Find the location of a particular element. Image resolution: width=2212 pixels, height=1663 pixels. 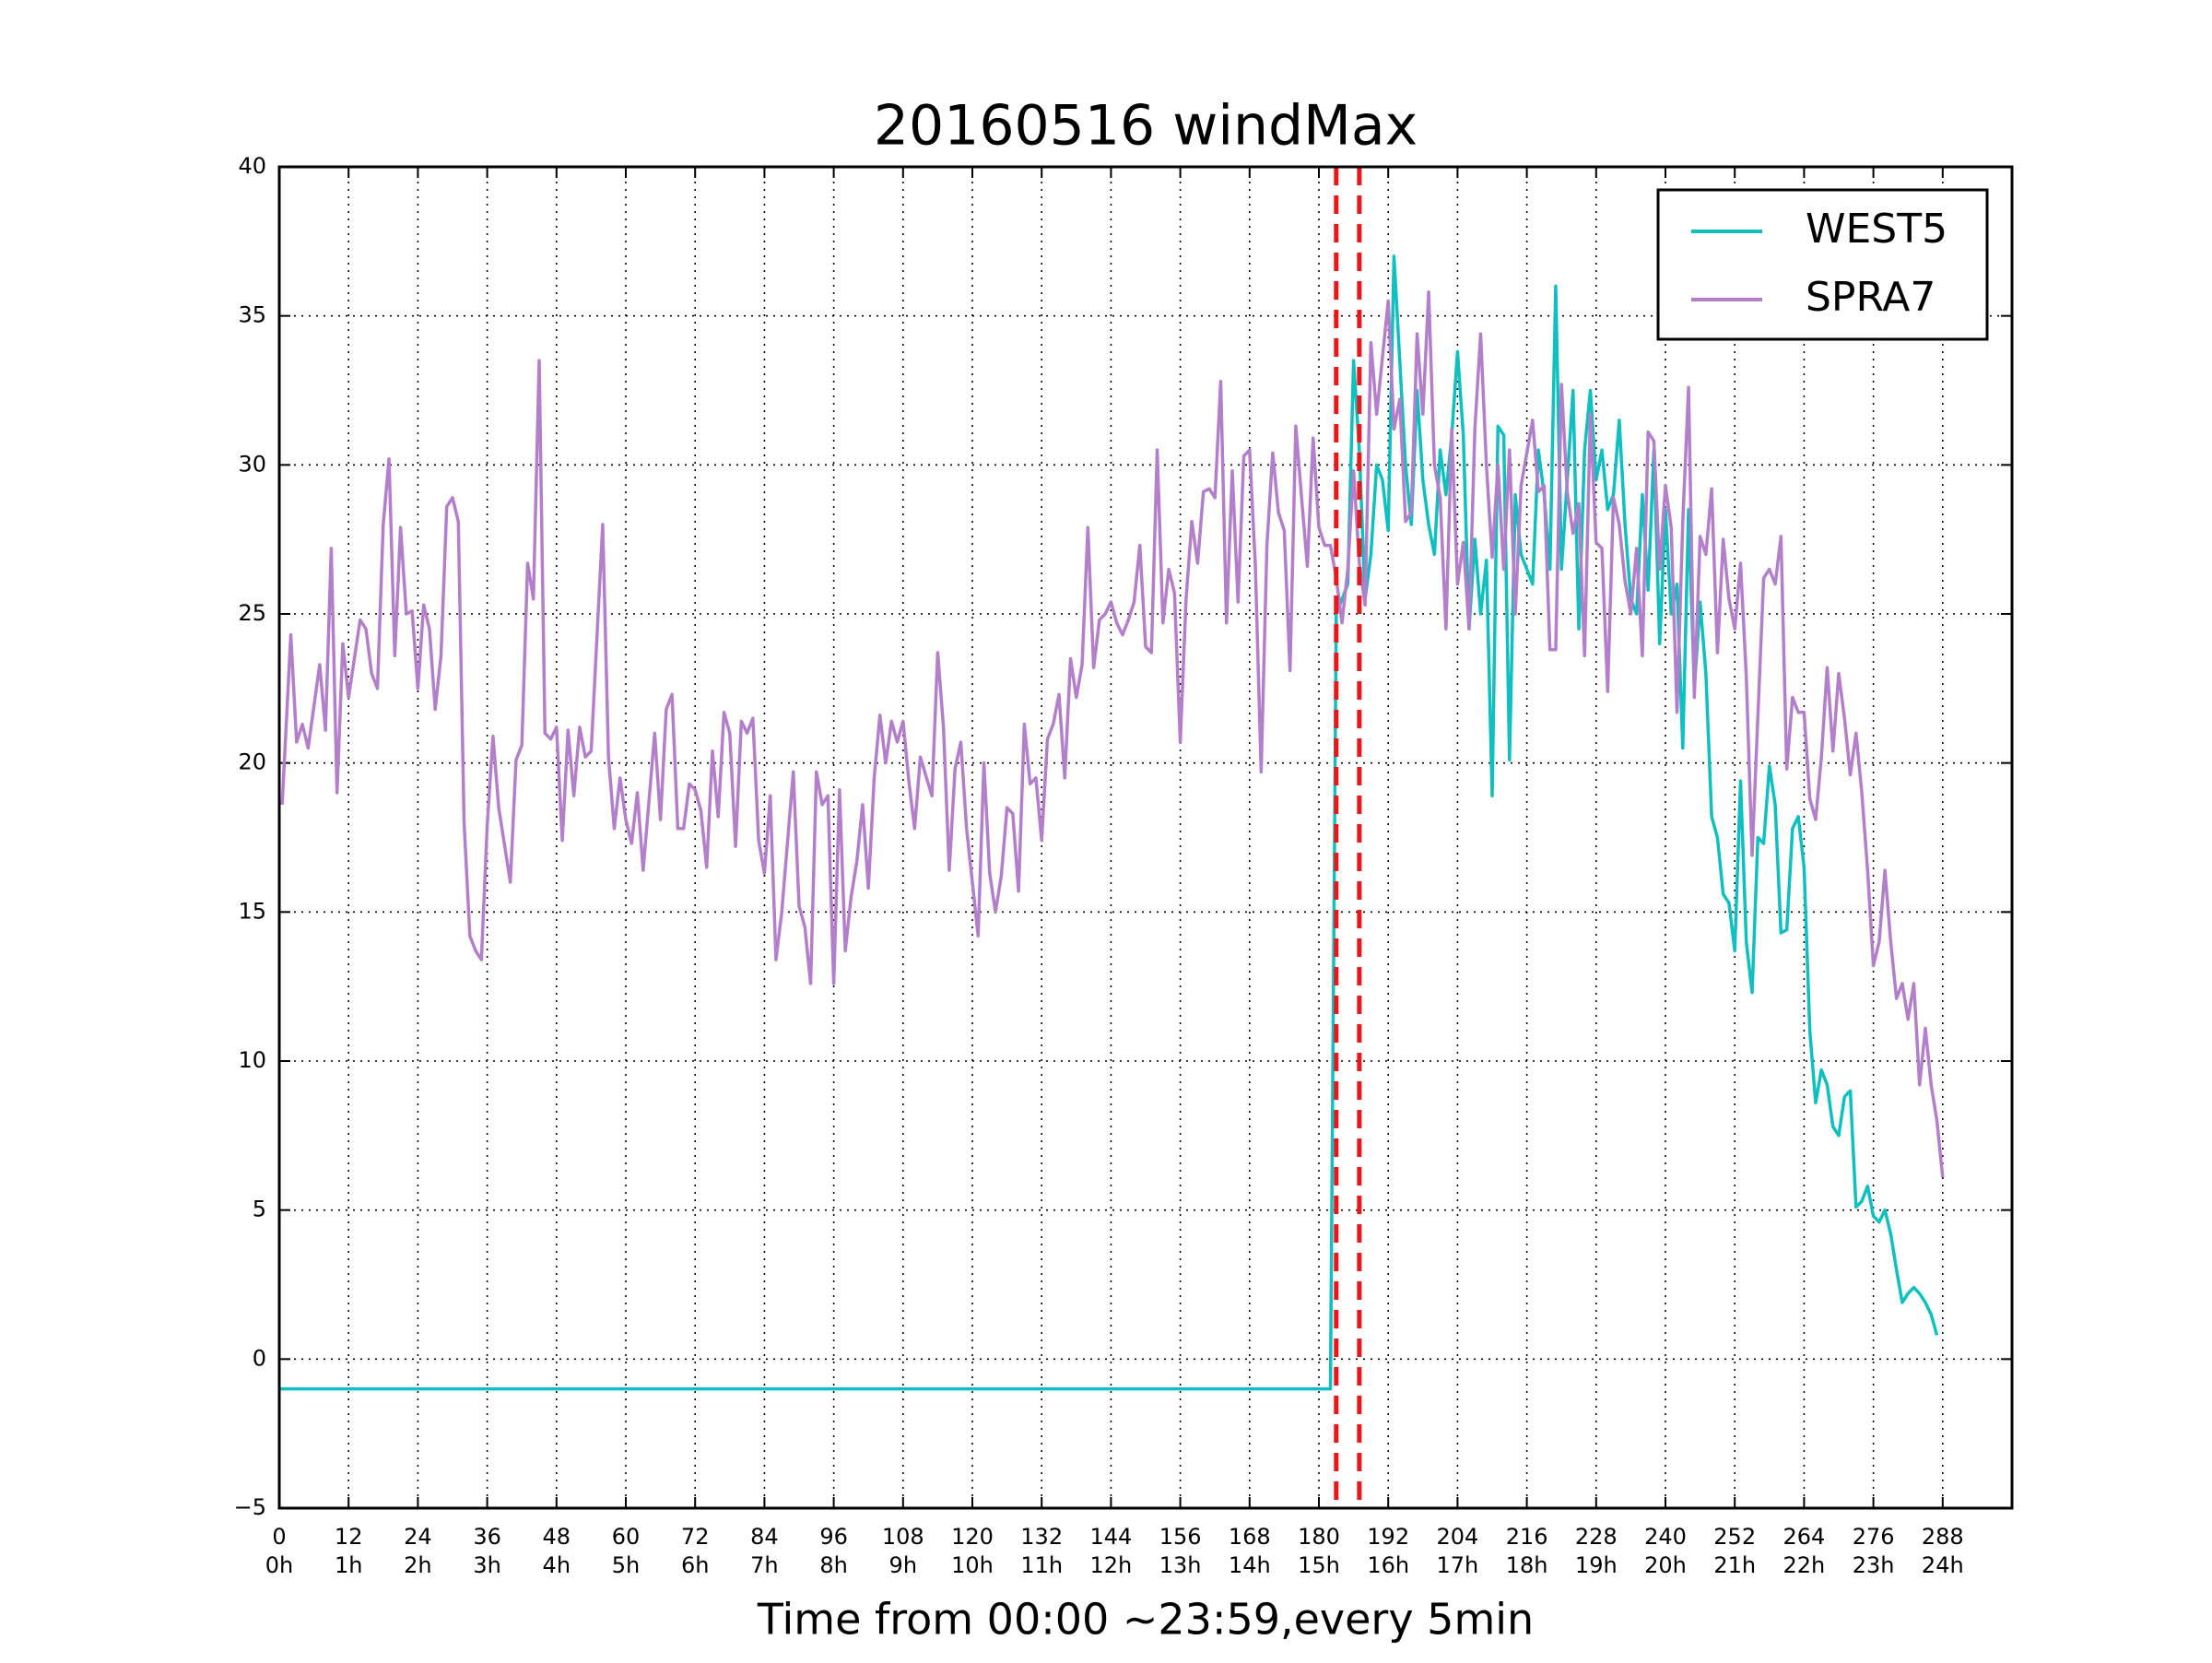

x-tick-label: 84 is located at coordinates (764, 1537).